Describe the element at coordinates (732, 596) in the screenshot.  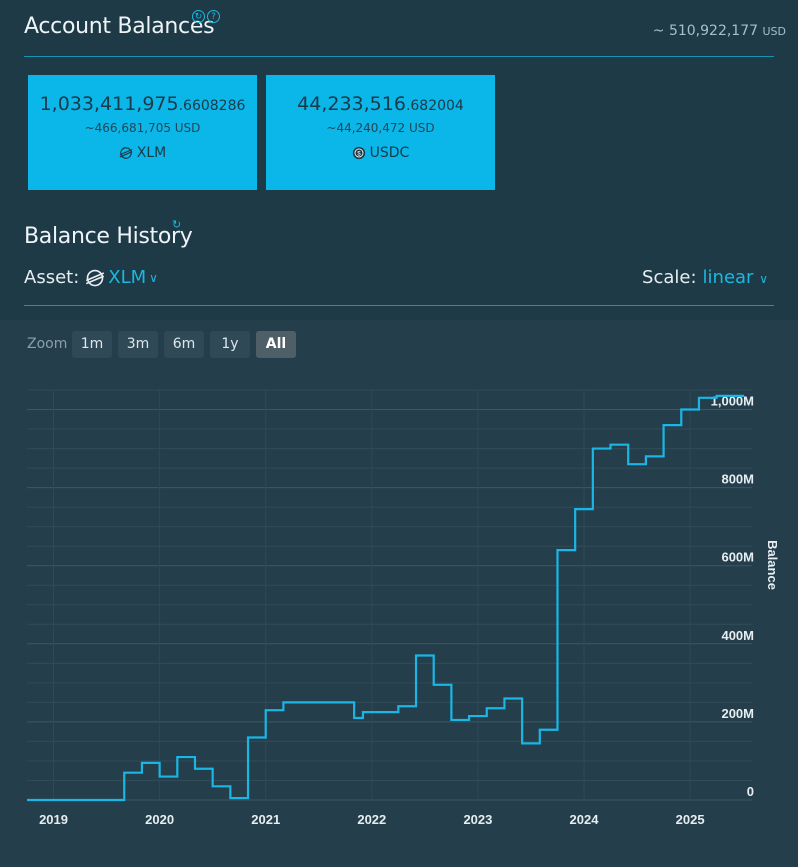
I see `y-axis-ticks: 0 200M 400M 600M 800M 1,000M` at that location.